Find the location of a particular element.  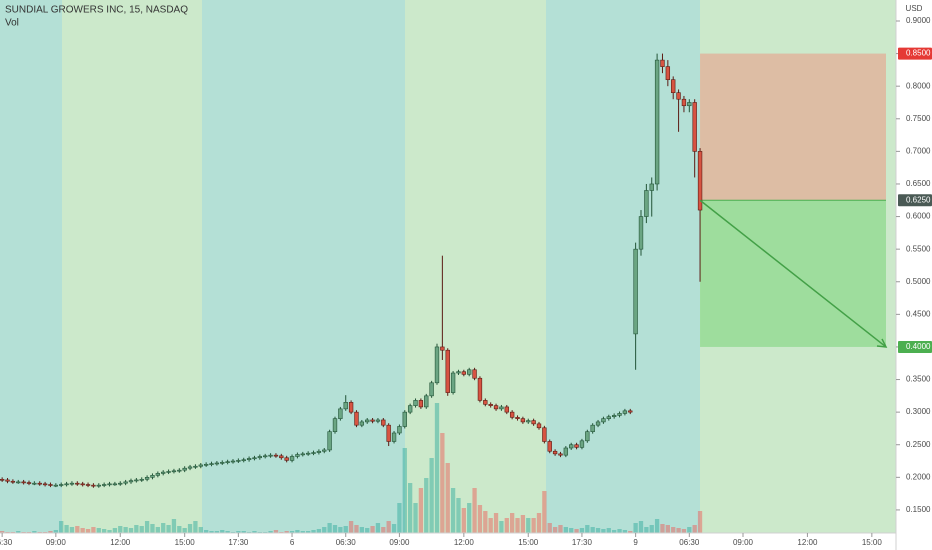

currency-label: USD is located at coordinates (914, 8).